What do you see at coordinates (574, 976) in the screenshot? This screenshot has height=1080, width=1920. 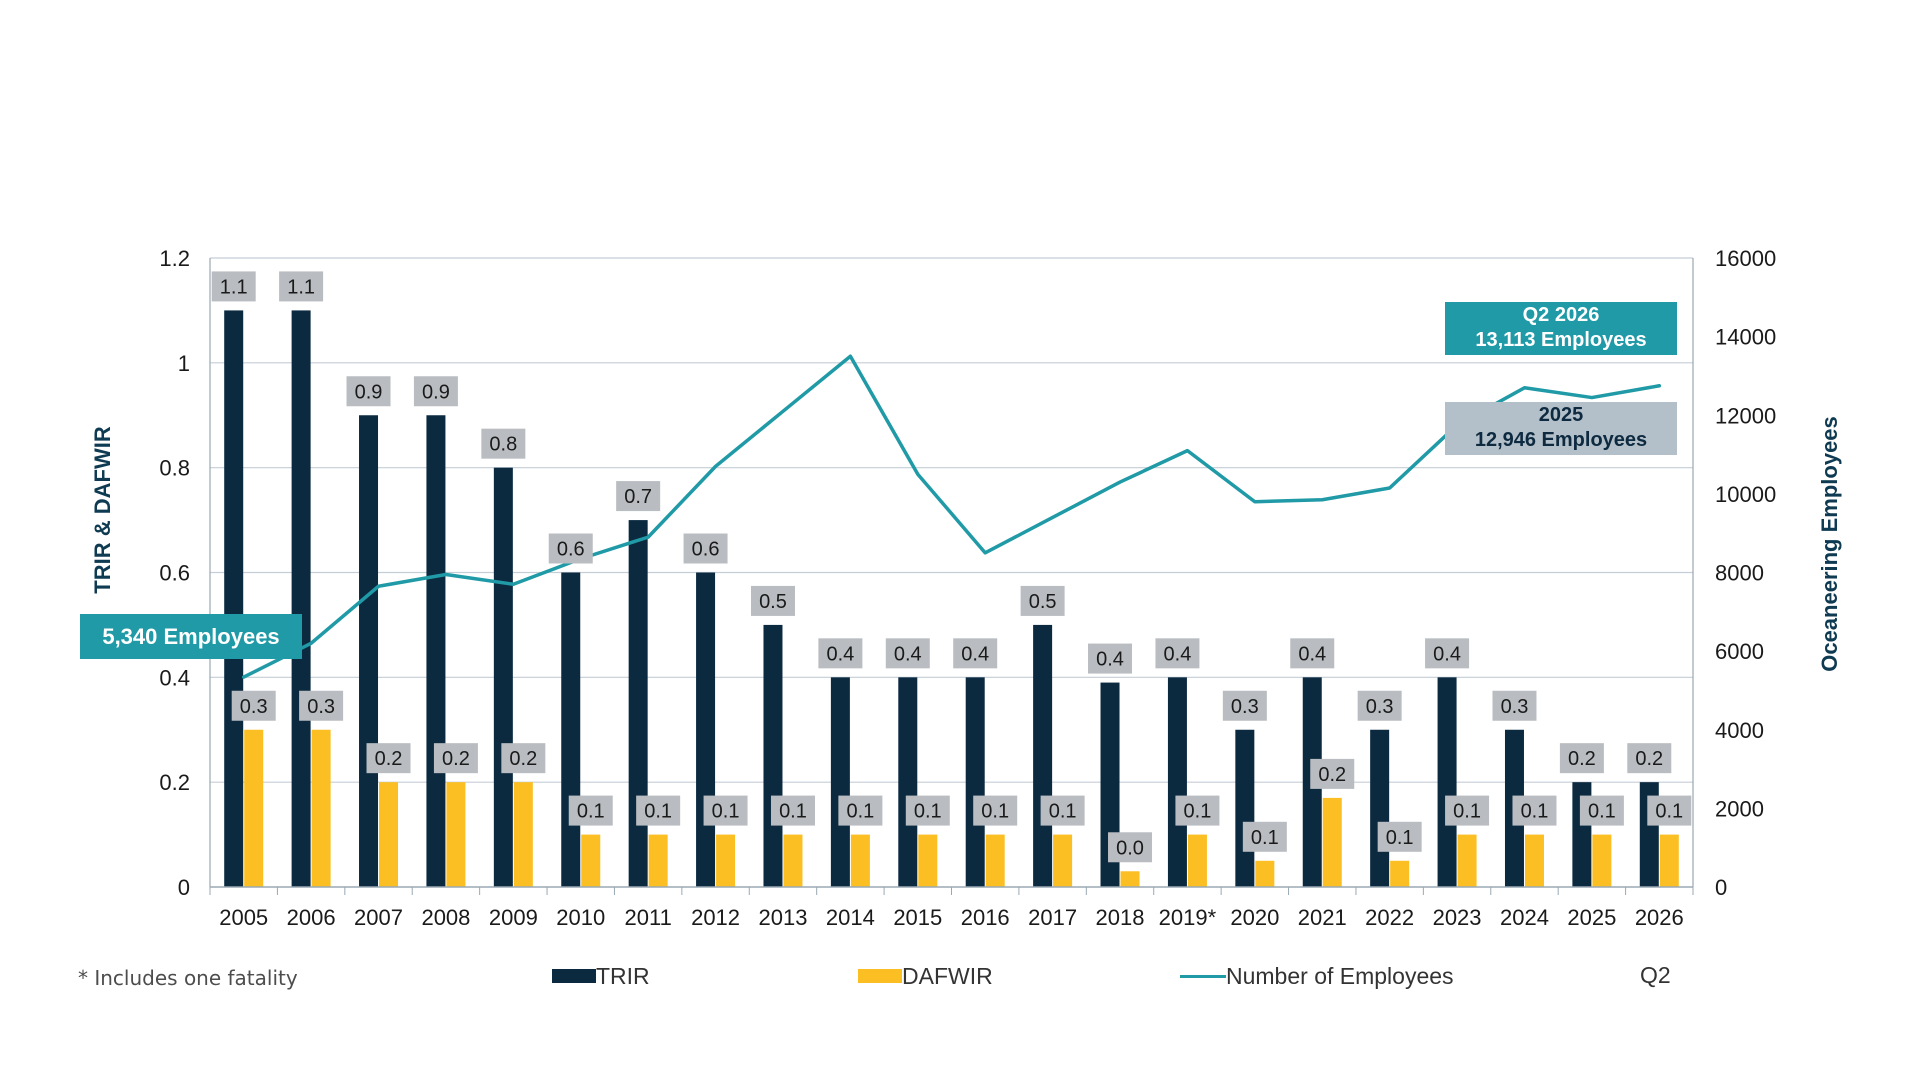 I see `legend-trir-swatch` at bounding box center [574, 976].